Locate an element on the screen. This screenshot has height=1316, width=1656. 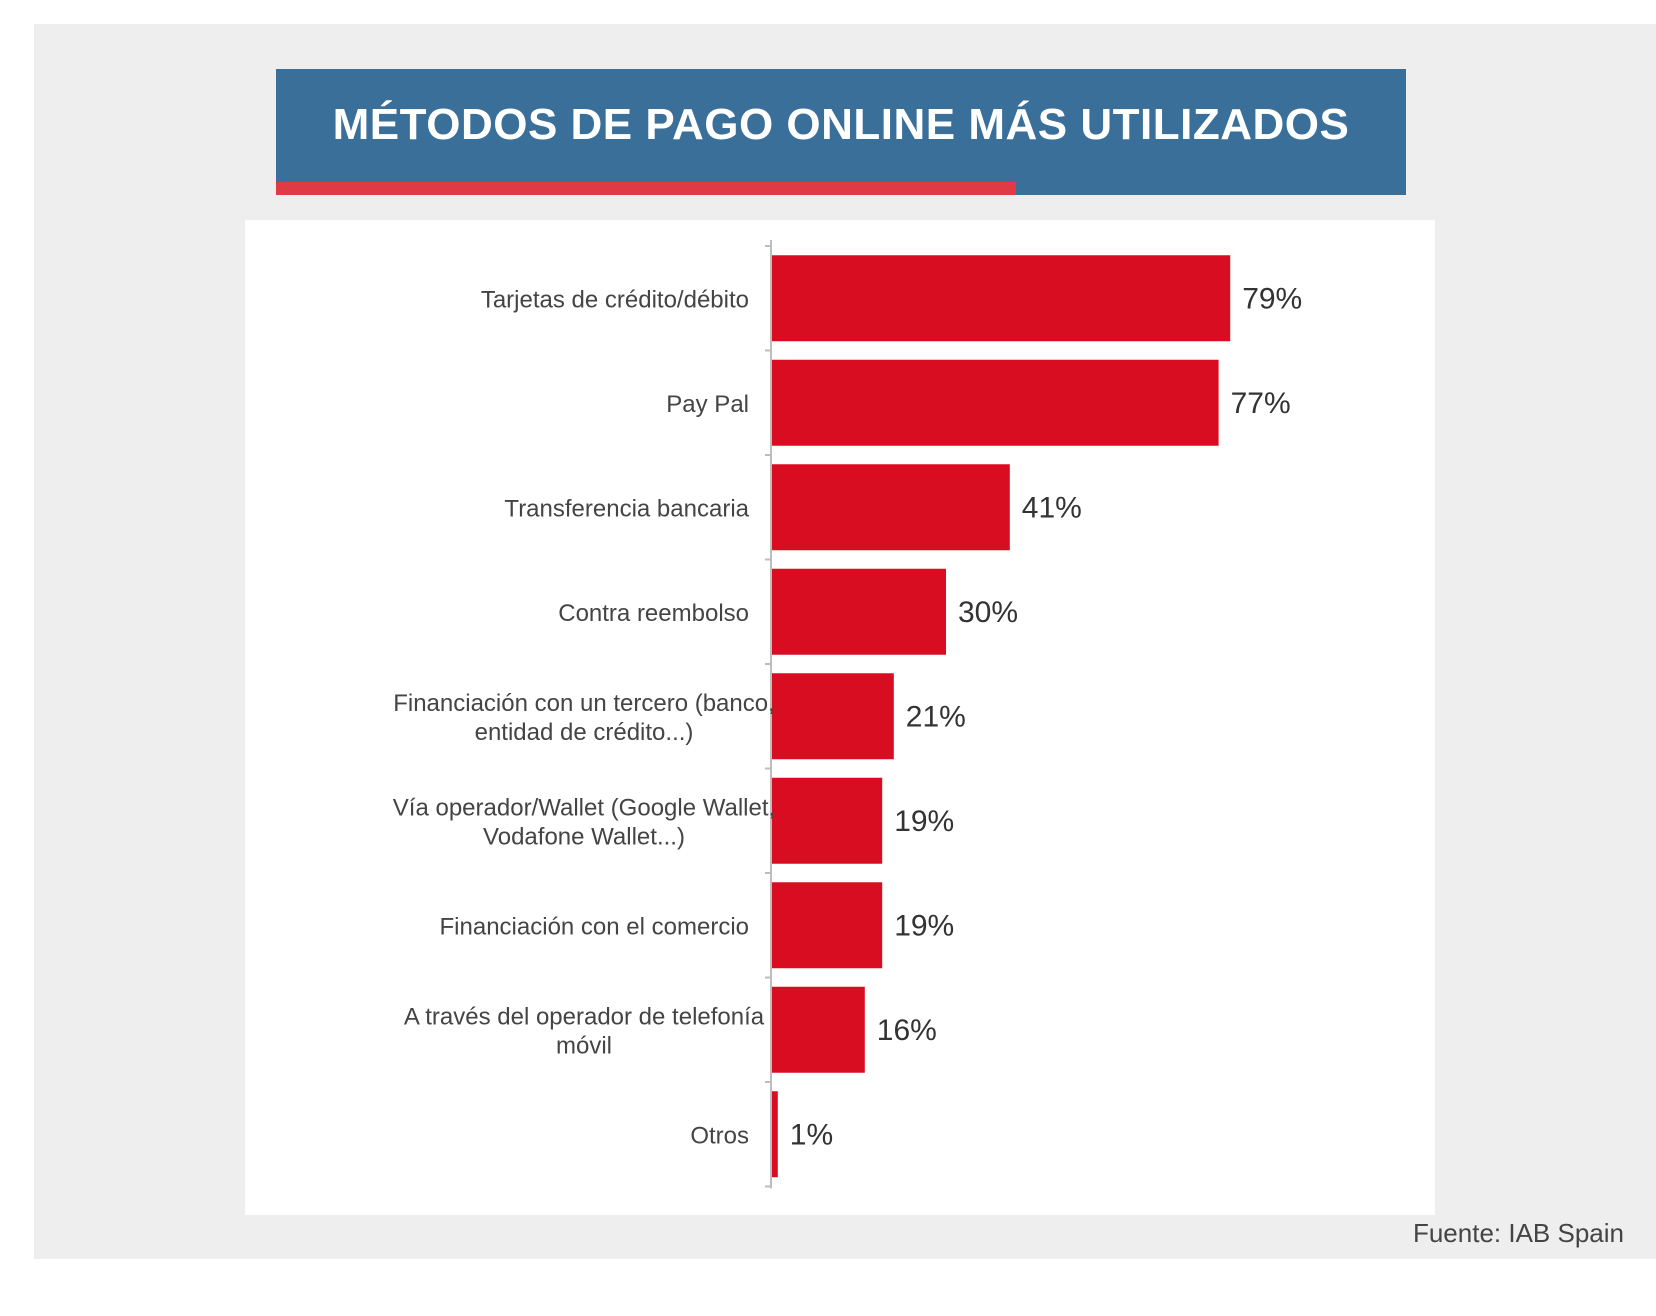
title-banner: MÉTODOS DE PAGO ONLINE MÁS UTILIZADOS is located at coordinates (841, 132).